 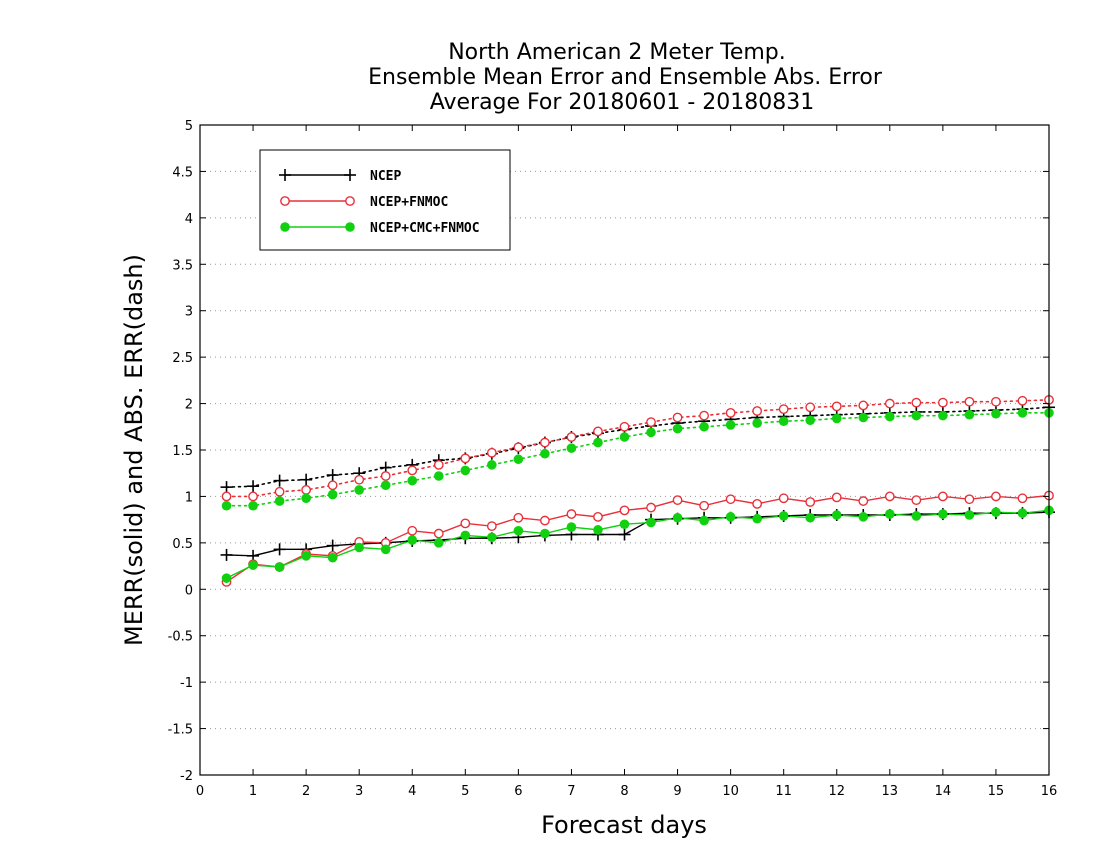 What do you see at coordinates (465, 791) in the screenshot?
I see `x-tick-label-5: 5` at bounding box center [465, 791].